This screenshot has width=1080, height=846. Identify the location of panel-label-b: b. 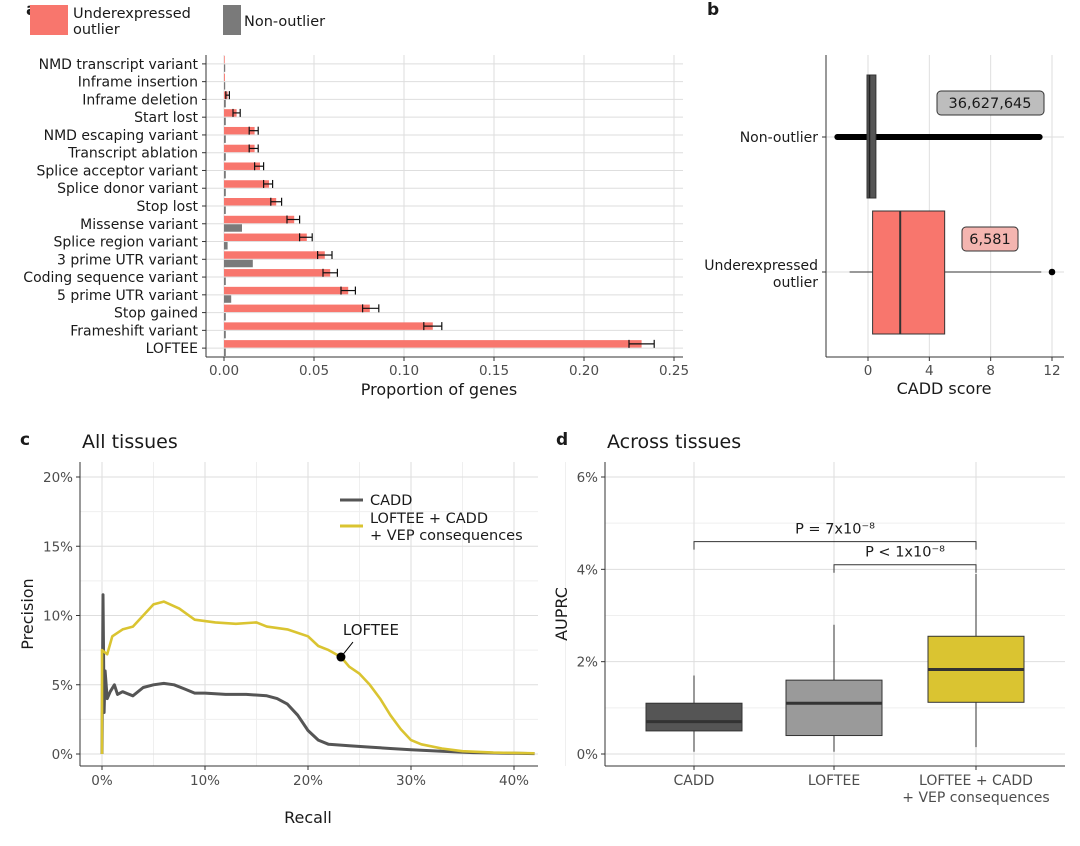
(713, 10).